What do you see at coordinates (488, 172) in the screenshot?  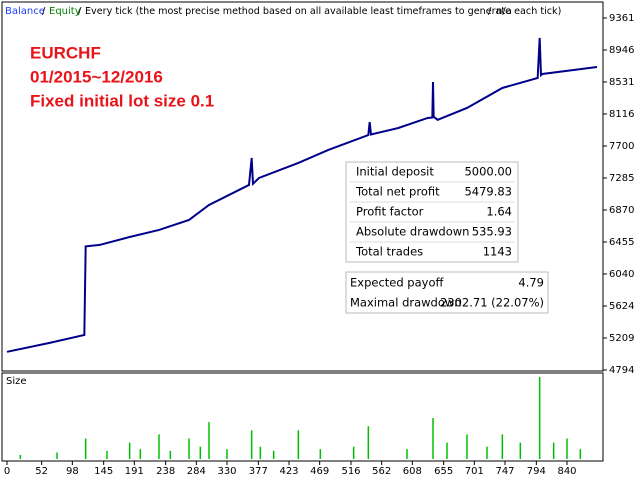 I see `stat-value: 5000.00` at bounding box center [488, 172].